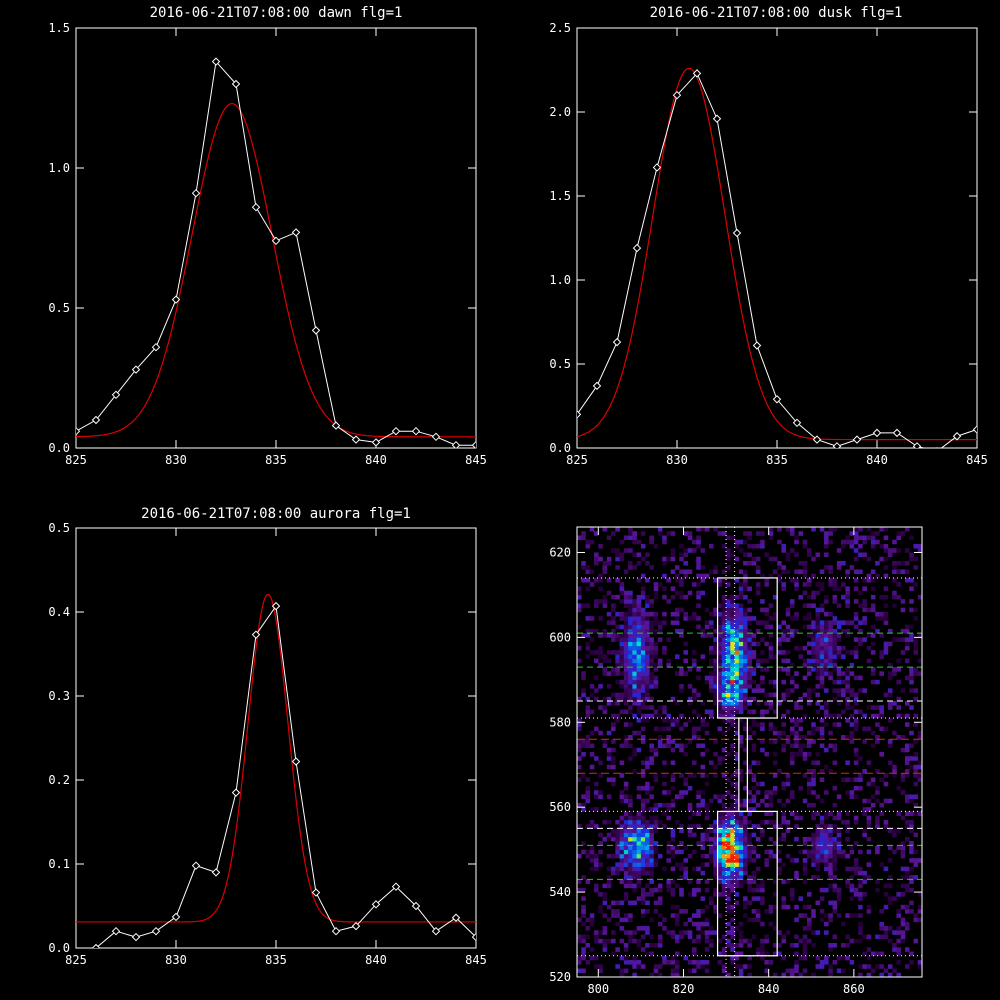  I want to click on x-tick-label: 840, so click(769, 989).